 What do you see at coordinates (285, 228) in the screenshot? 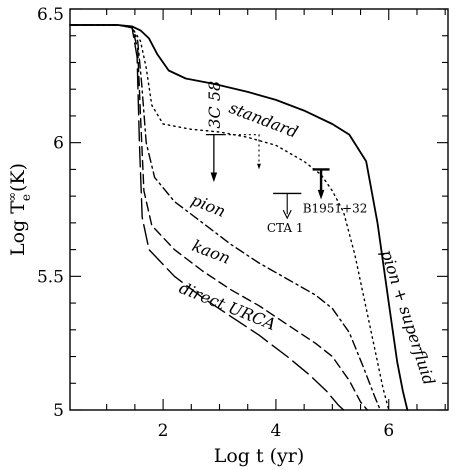
I see `observation-label: CTA 1` at bounding box center [285, 228].